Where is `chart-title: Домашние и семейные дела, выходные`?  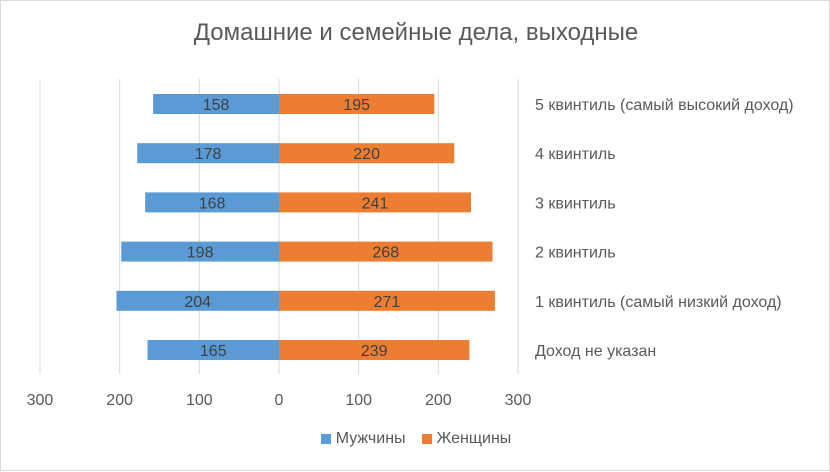 chart-title: Домашние и семейные дела, выходные is located at coordinates (416, 32).